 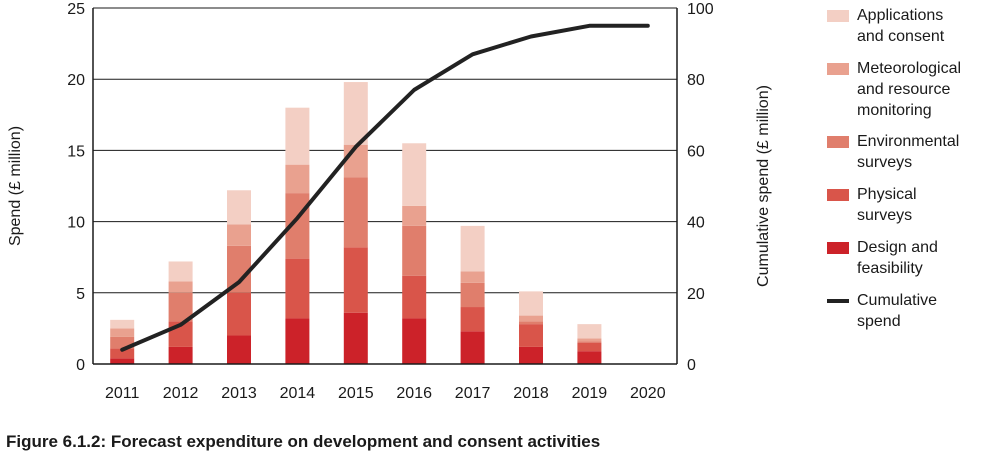 What do you see at coordinates (879, 321) in the screenshot?
I see `legend-label: spend` at bounding box center [879, 321].